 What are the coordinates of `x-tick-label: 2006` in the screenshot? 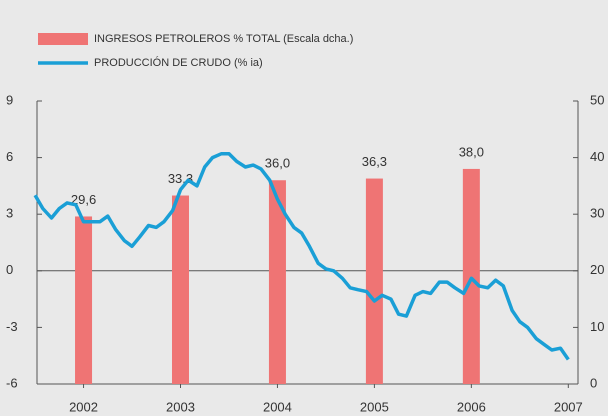 It's located at (471, 406).